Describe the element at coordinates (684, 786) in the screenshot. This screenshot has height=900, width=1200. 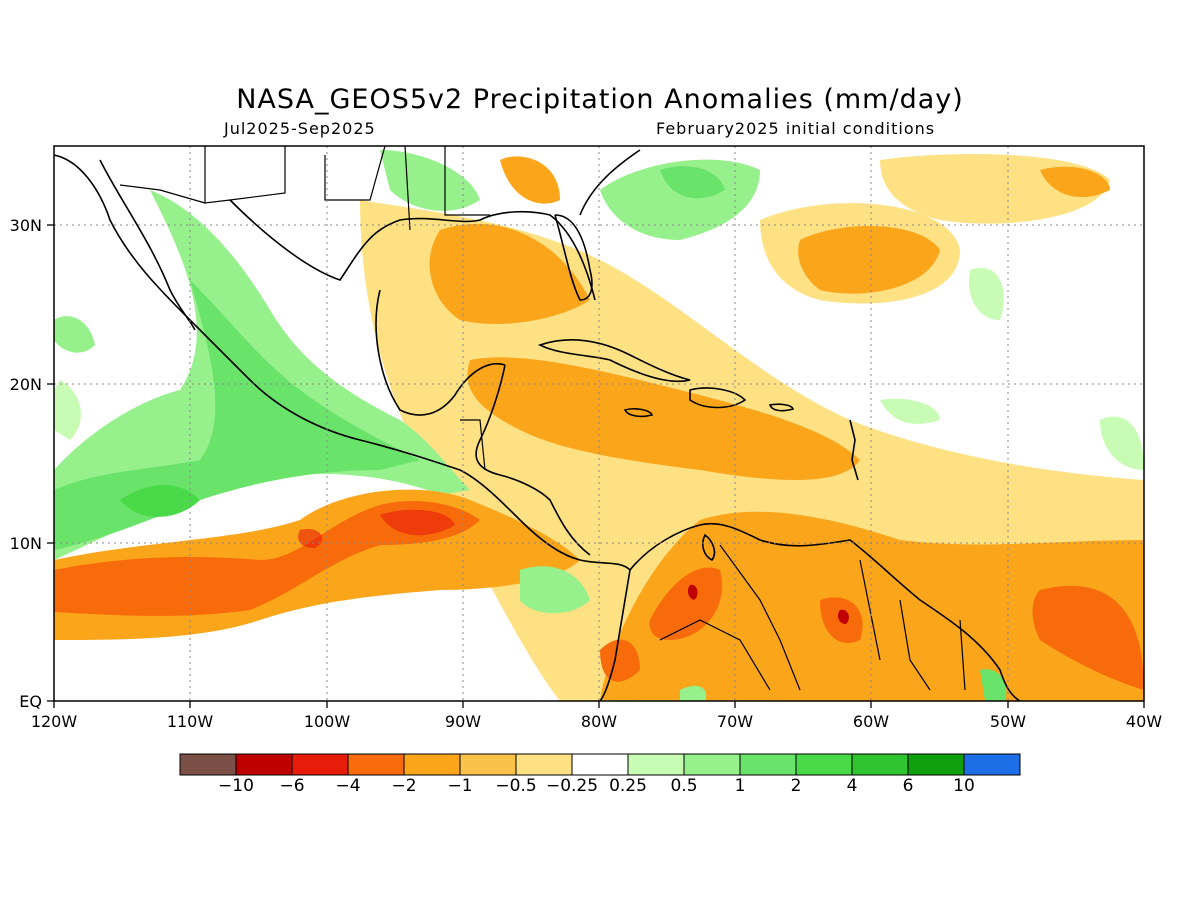
I see `colorbar-label: 0.5` at that location.